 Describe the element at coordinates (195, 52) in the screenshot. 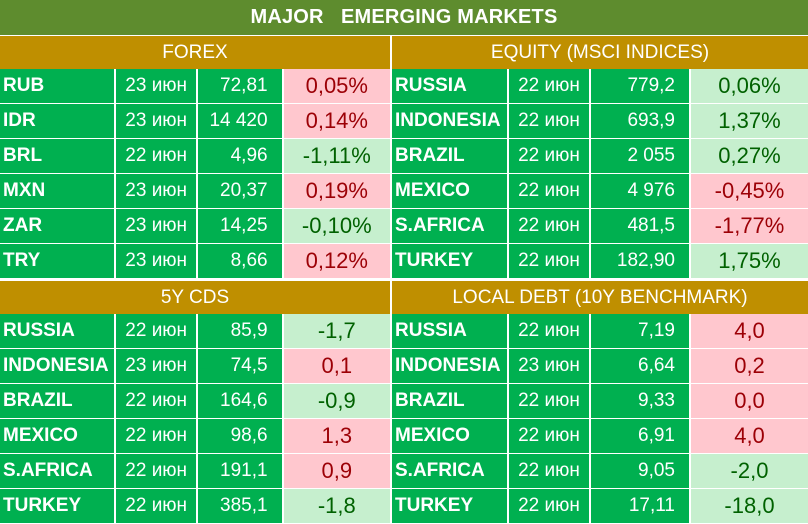

I see `forex-header: FOREX` at that location.